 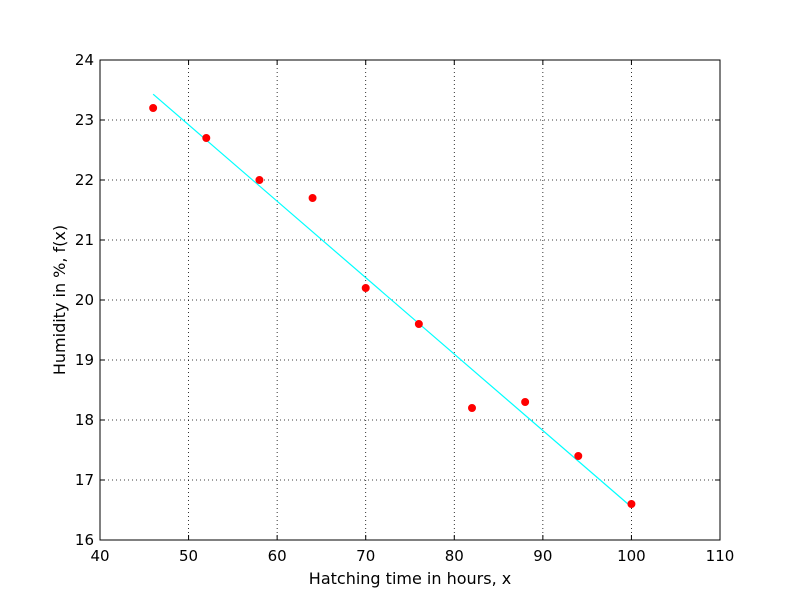 I want to click on x-tick-label: 50, so click(x=188, y=556).